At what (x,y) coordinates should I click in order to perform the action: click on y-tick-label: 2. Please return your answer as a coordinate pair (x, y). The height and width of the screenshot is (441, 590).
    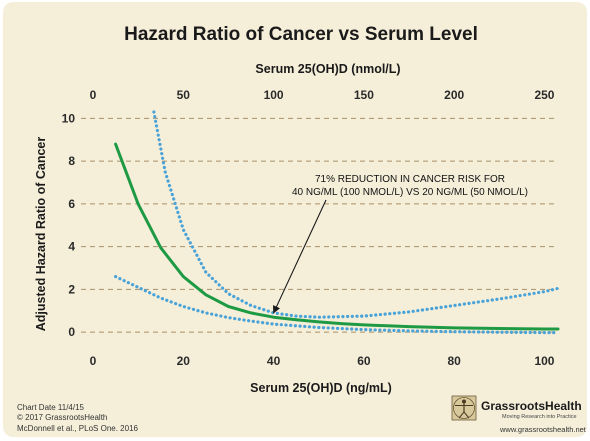
    Looking at the image, I should click on (71, 289).